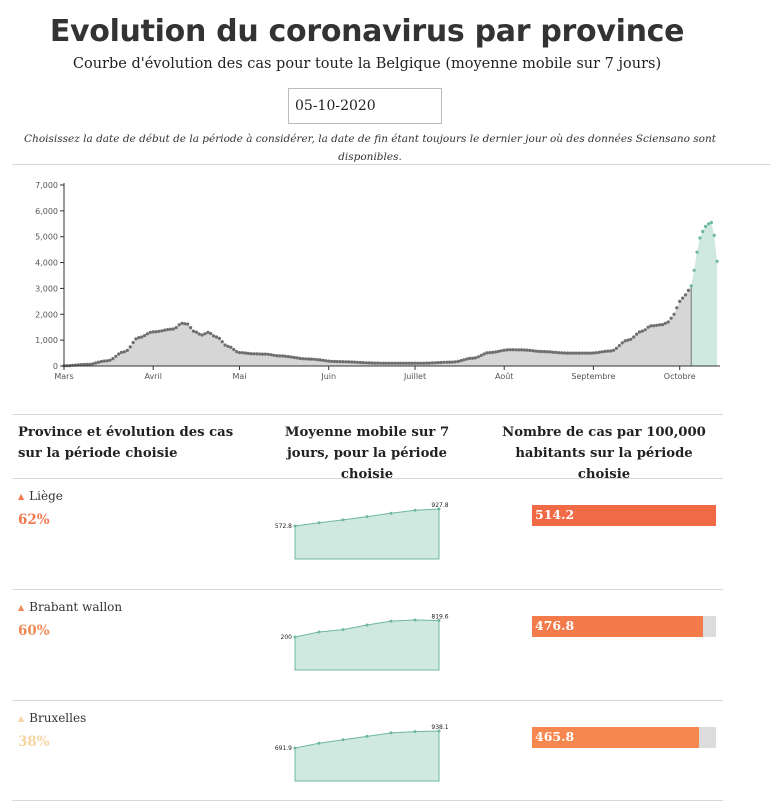 This screenshot has height=804, width=770. I want to click on header-divider, so click(391, 164).